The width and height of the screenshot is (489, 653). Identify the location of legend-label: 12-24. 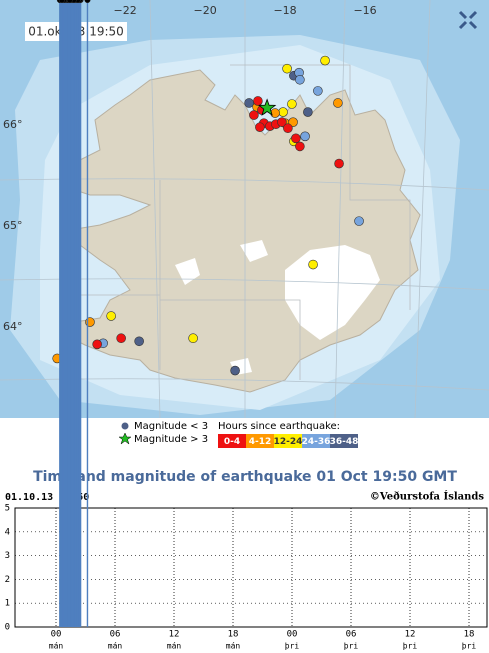
(288, 442).